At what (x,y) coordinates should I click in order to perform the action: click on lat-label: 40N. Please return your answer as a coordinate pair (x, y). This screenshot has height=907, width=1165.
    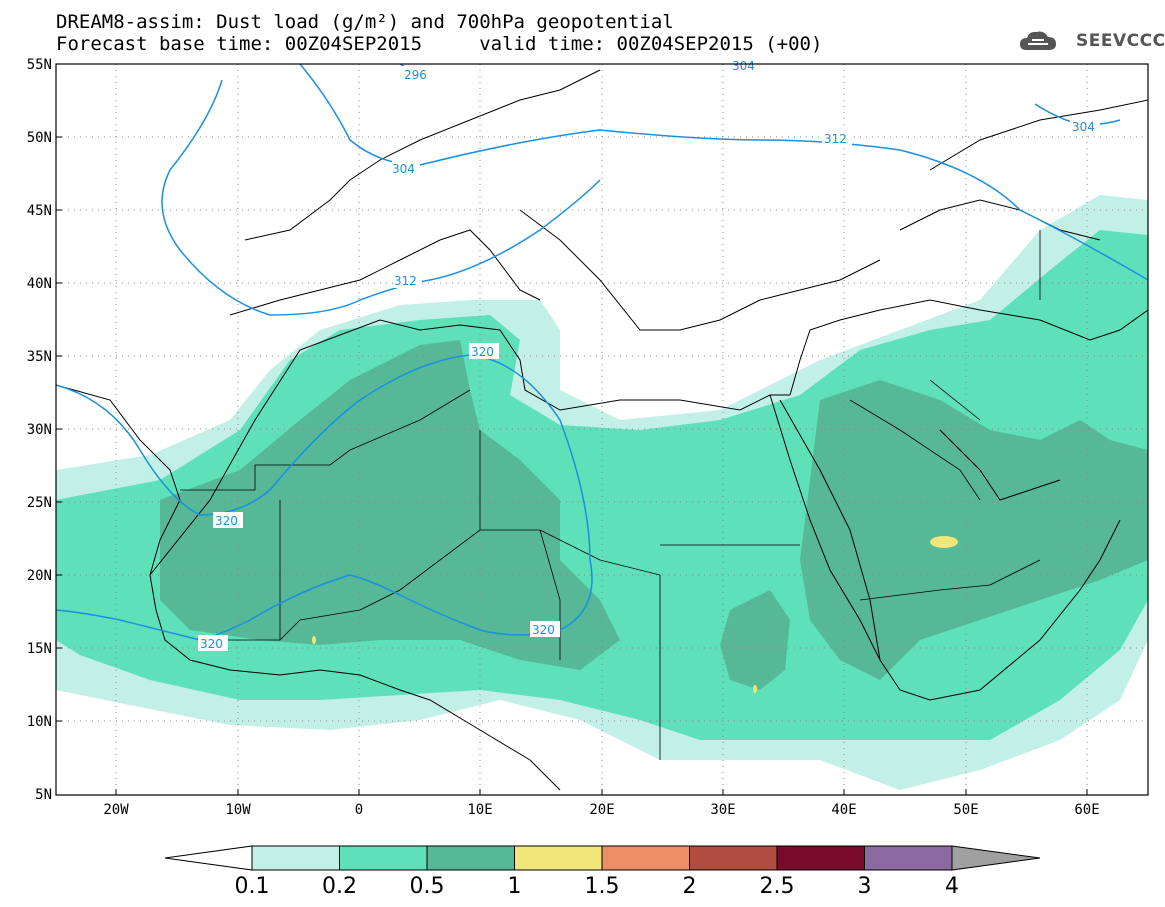
    Looking at the image, I should click on (39, 284).